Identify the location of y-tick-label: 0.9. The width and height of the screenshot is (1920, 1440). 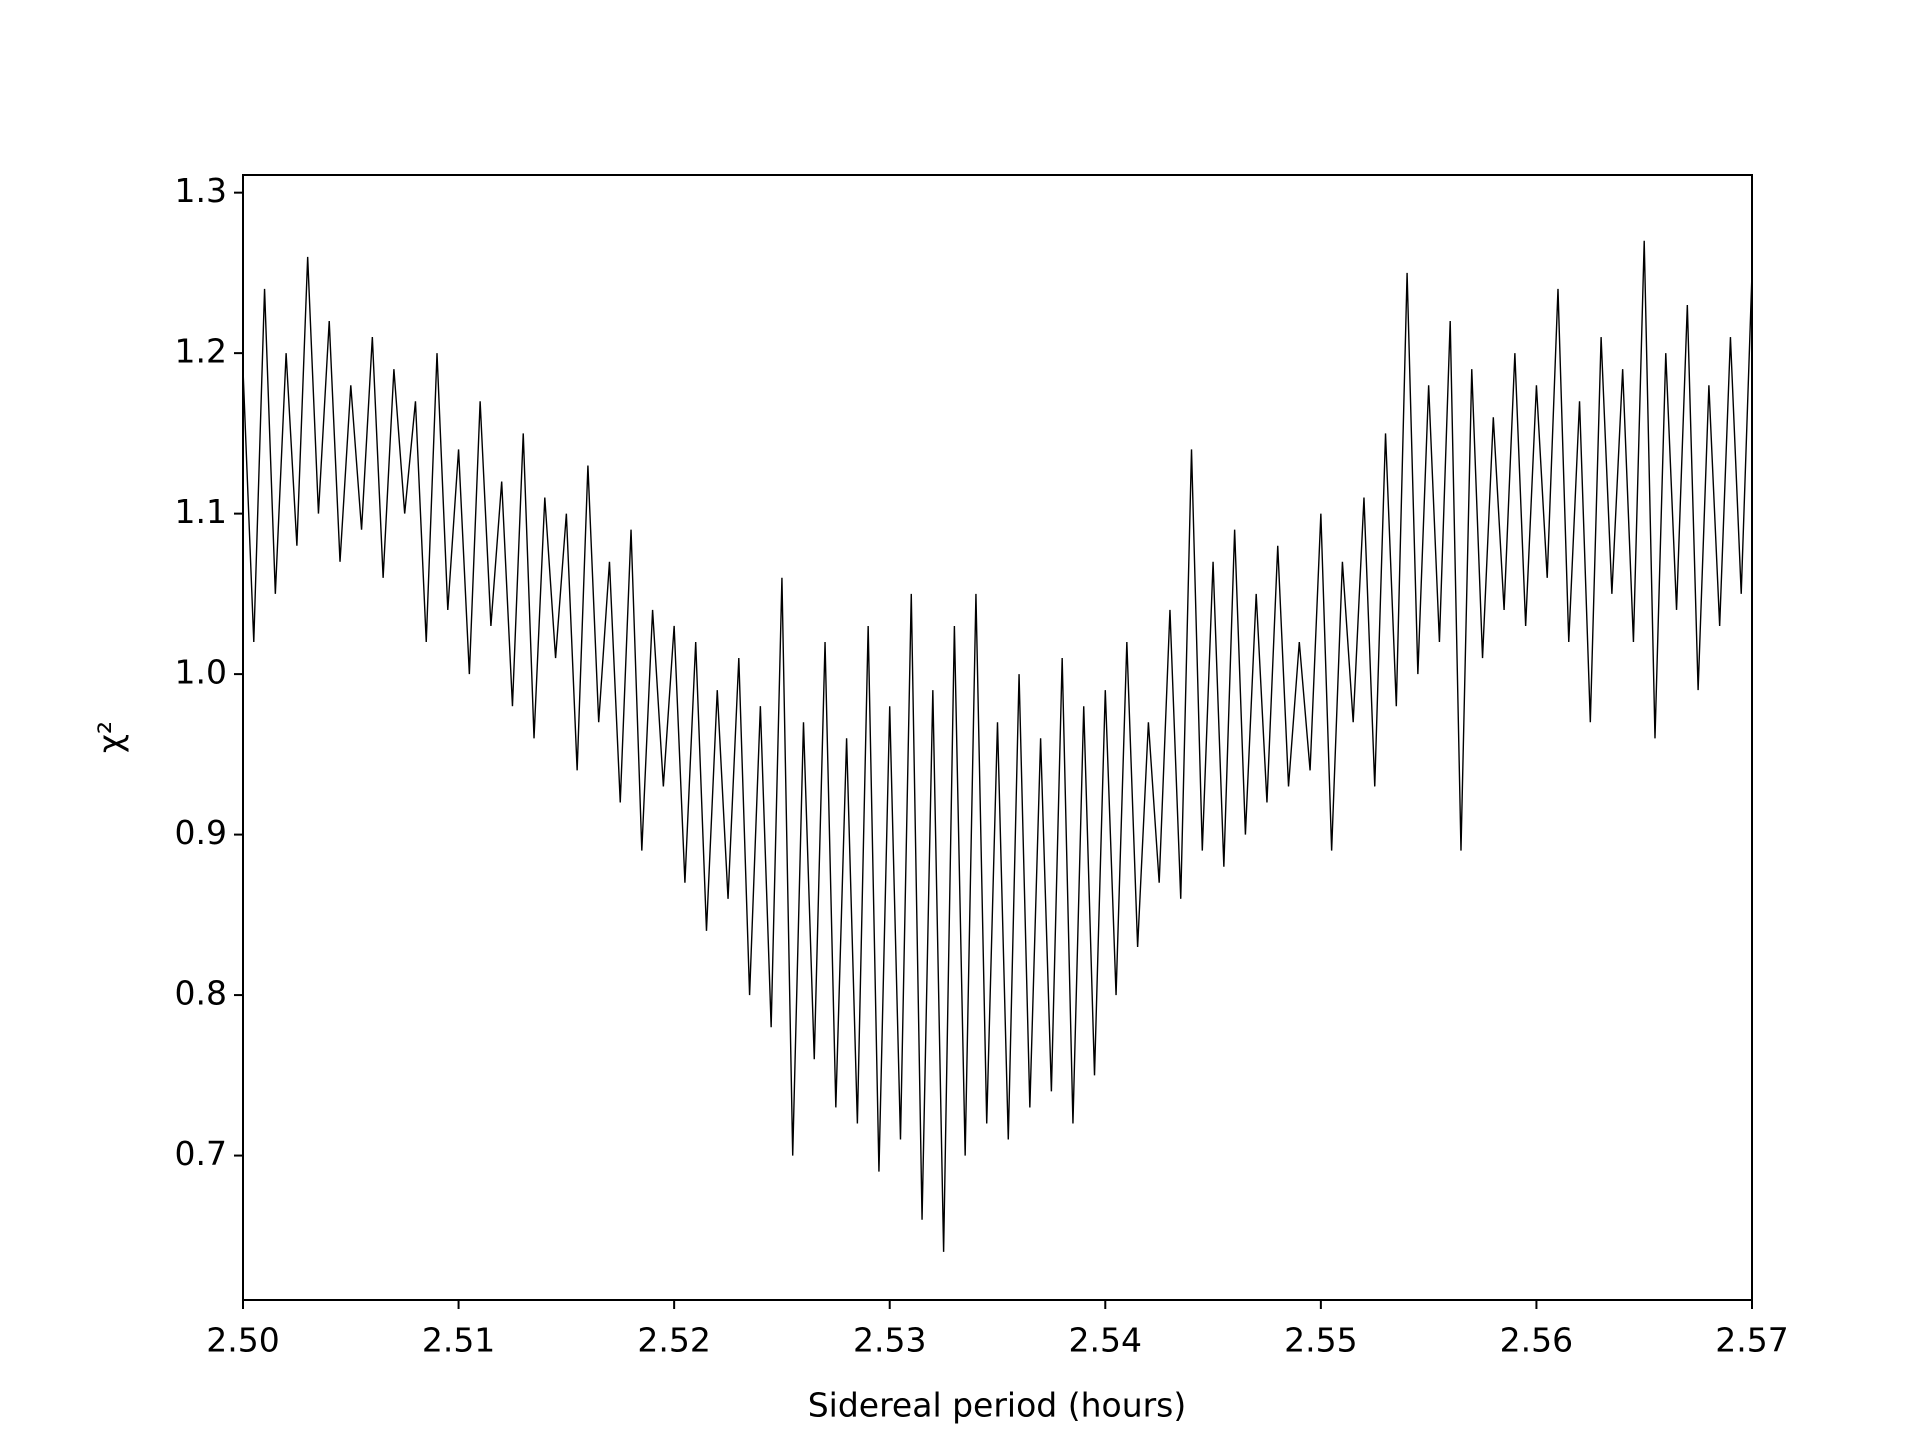
(201, 832).